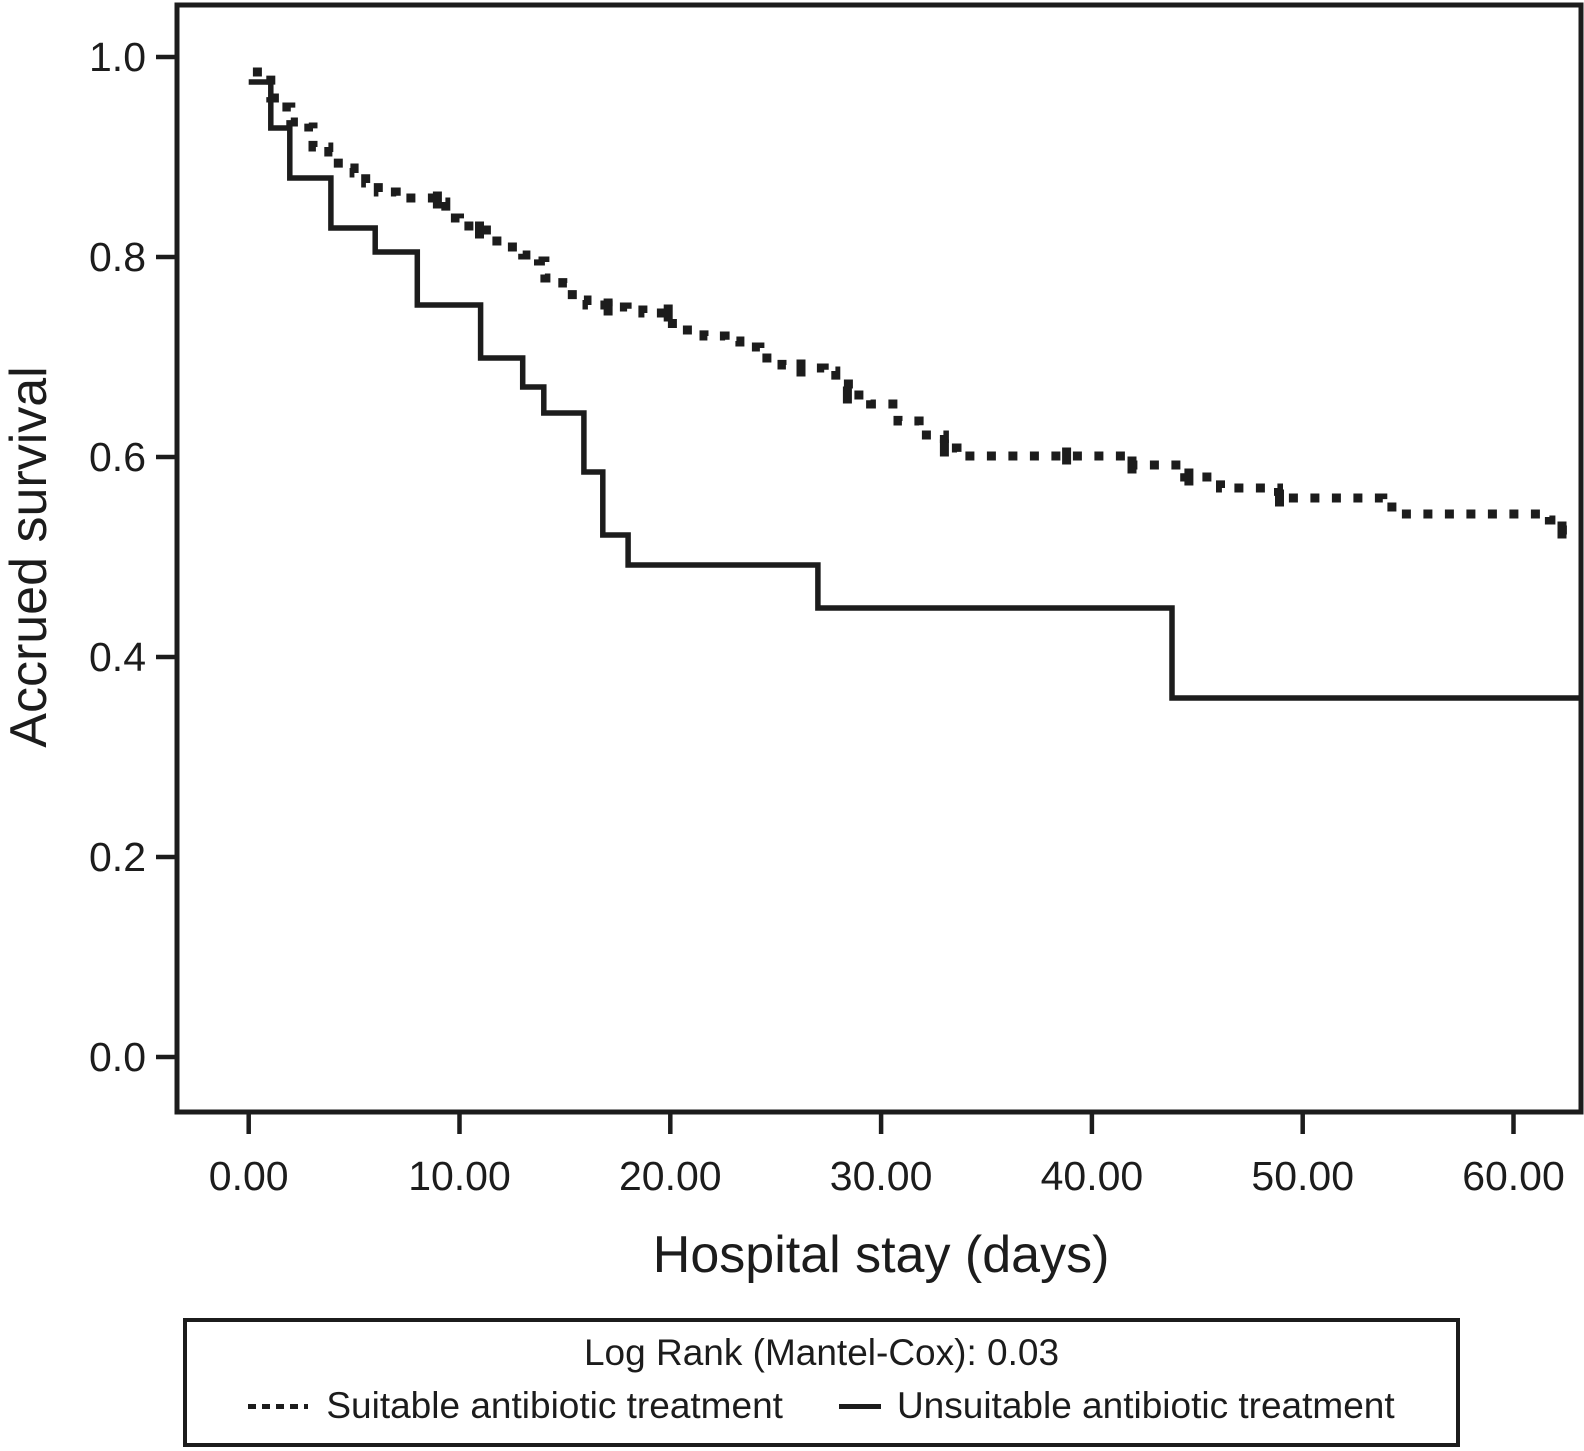  I want to click on x-tick-label: 10.00, so click(459, 1176).